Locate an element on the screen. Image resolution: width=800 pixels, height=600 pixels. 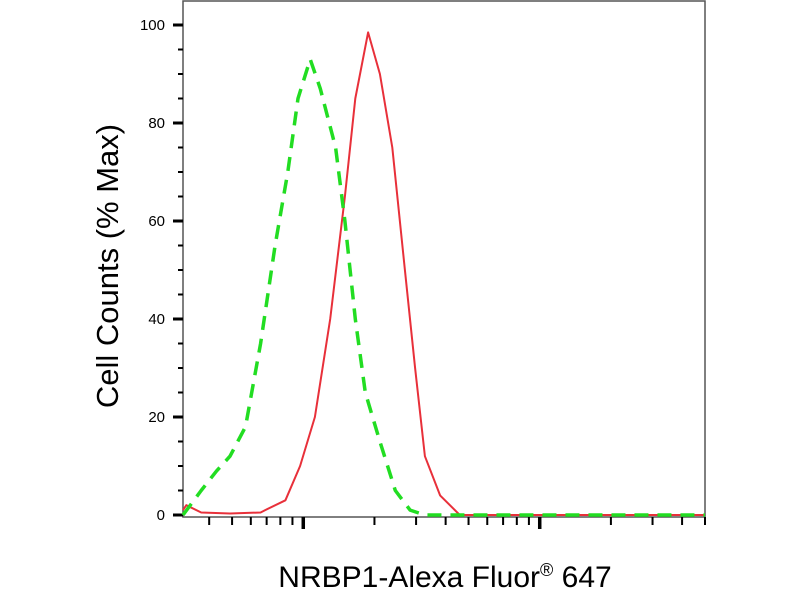
x-axis-label-tail: 647 is located at coordinates (582, 577).